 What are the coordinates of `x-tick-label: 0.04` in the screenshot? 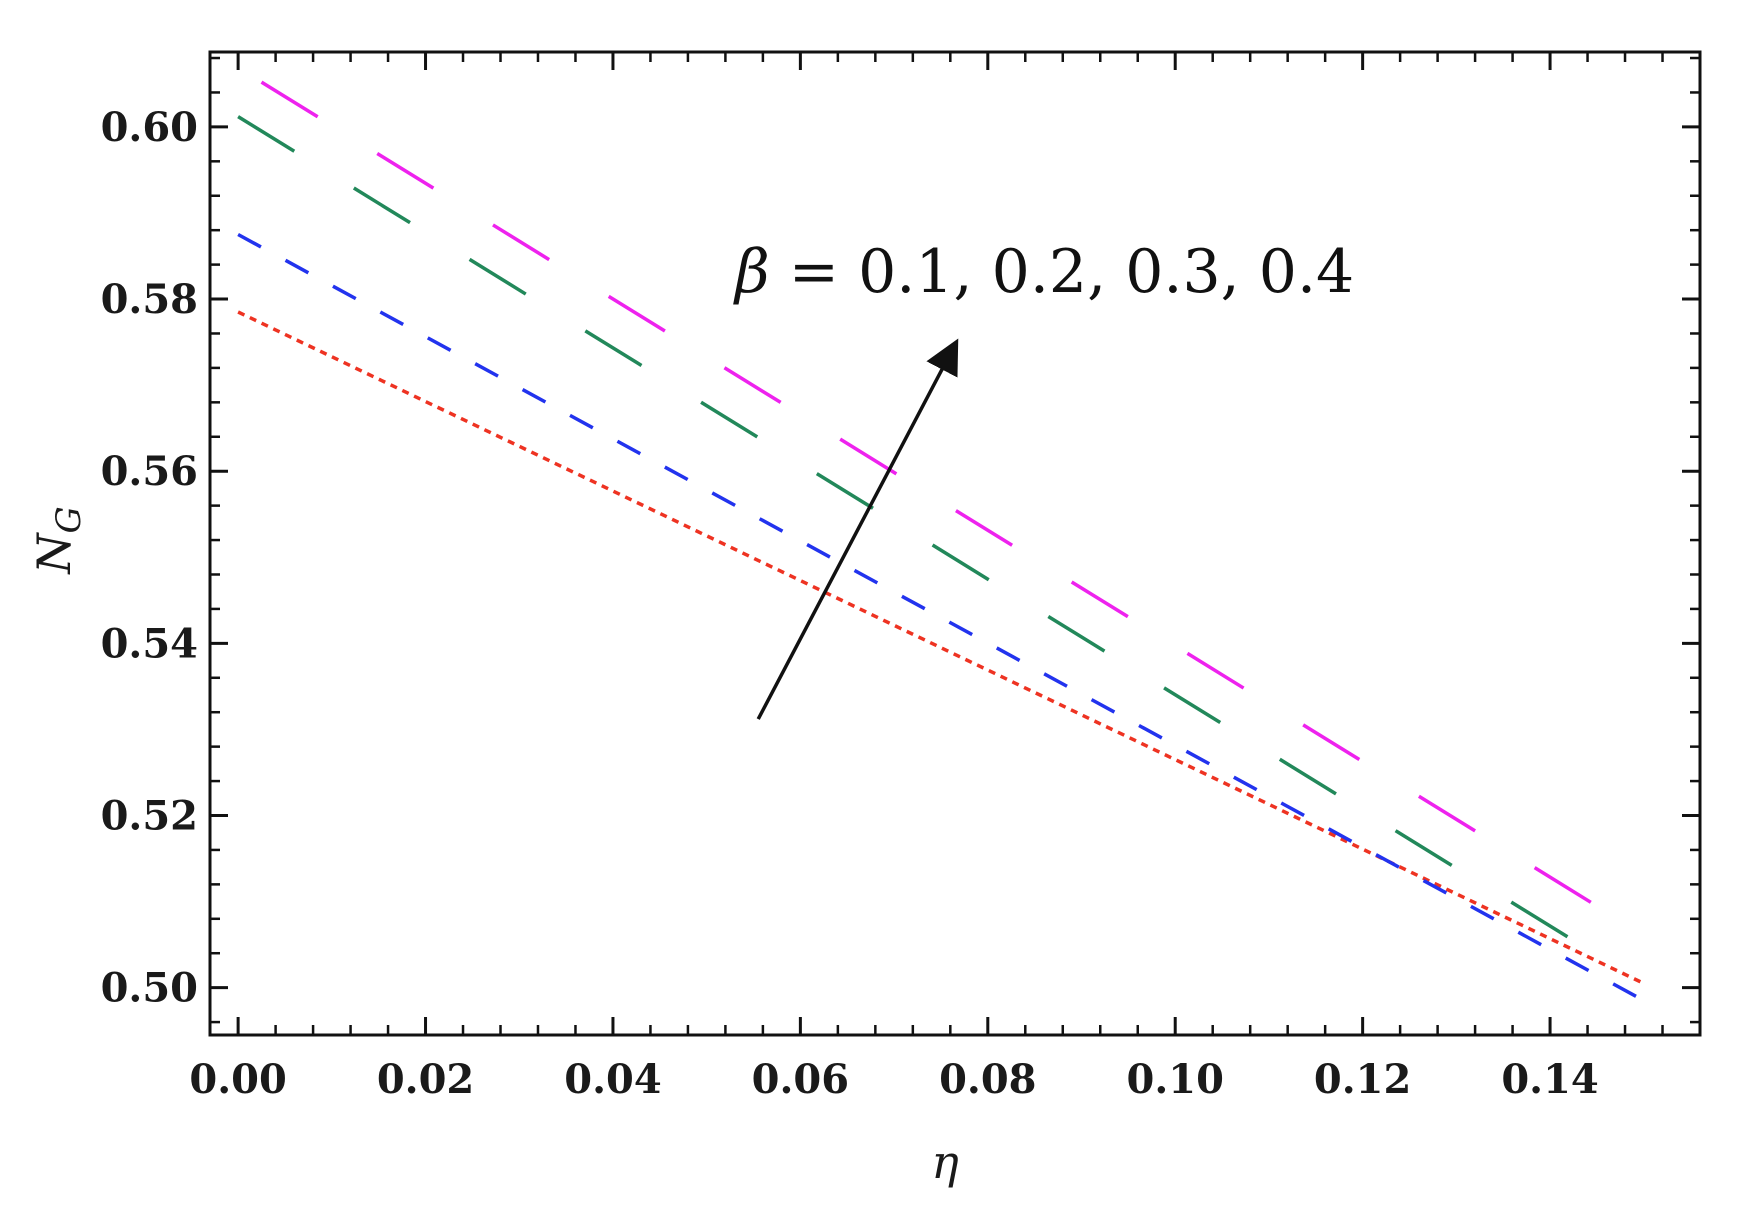 It's located at (612, 1079).